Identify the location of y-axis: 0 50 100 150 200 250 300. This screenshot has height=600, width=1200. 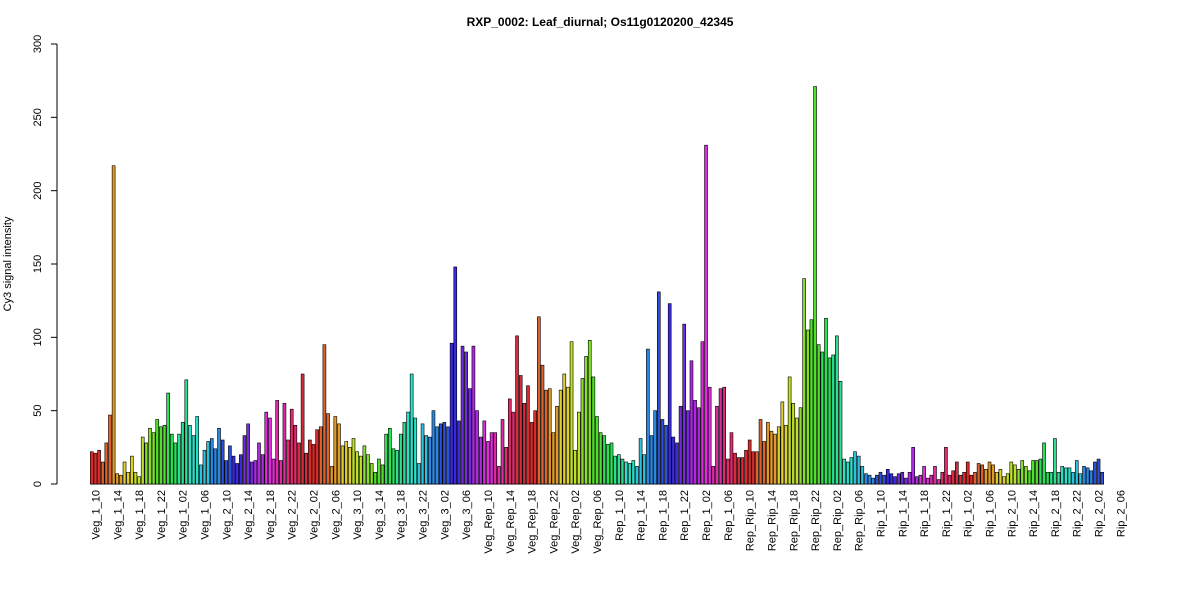
(45, 261).